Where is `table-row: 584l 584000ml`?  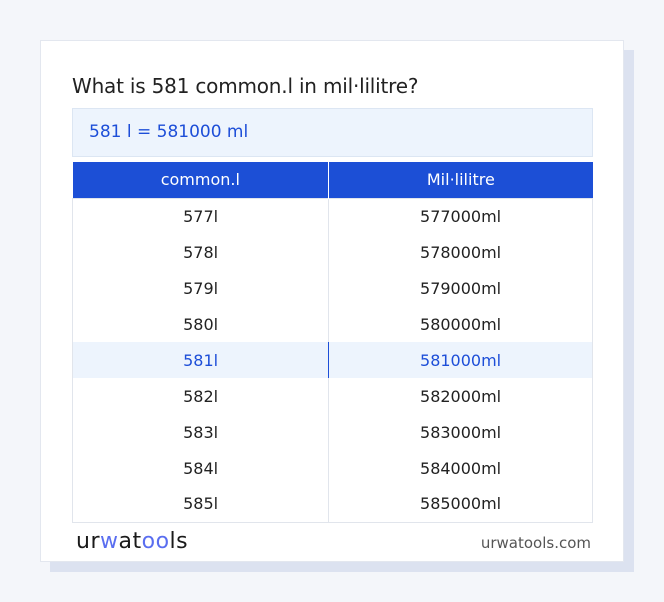 table-row: 584l 584000ml is located at coordinates (332, 468).